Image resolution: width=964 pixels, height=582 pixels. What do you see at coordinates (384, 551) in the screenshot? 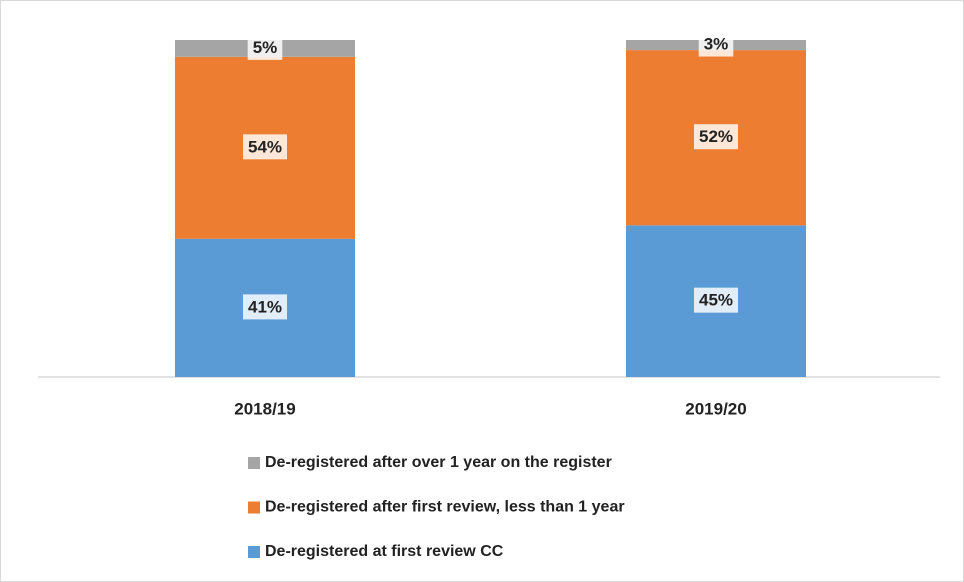
I see `legend-label: De-registered at first review CC` at bounding box center [384, 551].